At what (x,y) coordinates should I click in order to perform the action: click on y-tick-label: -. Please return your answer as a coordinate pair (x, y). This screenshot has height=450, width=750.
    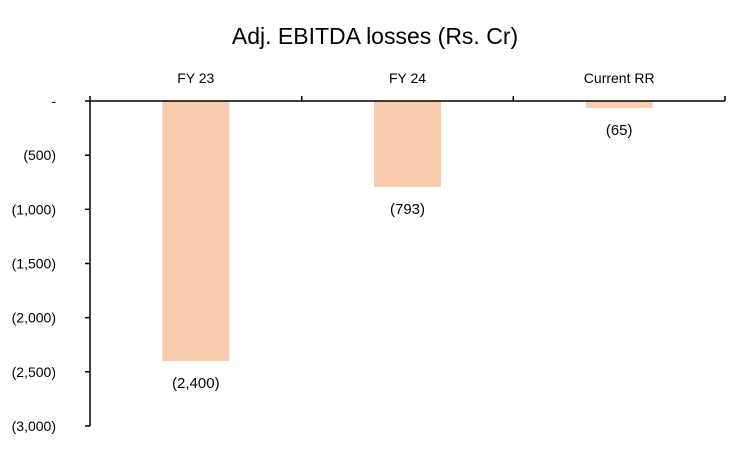
    Looking at the image, I should click on (53, 101).